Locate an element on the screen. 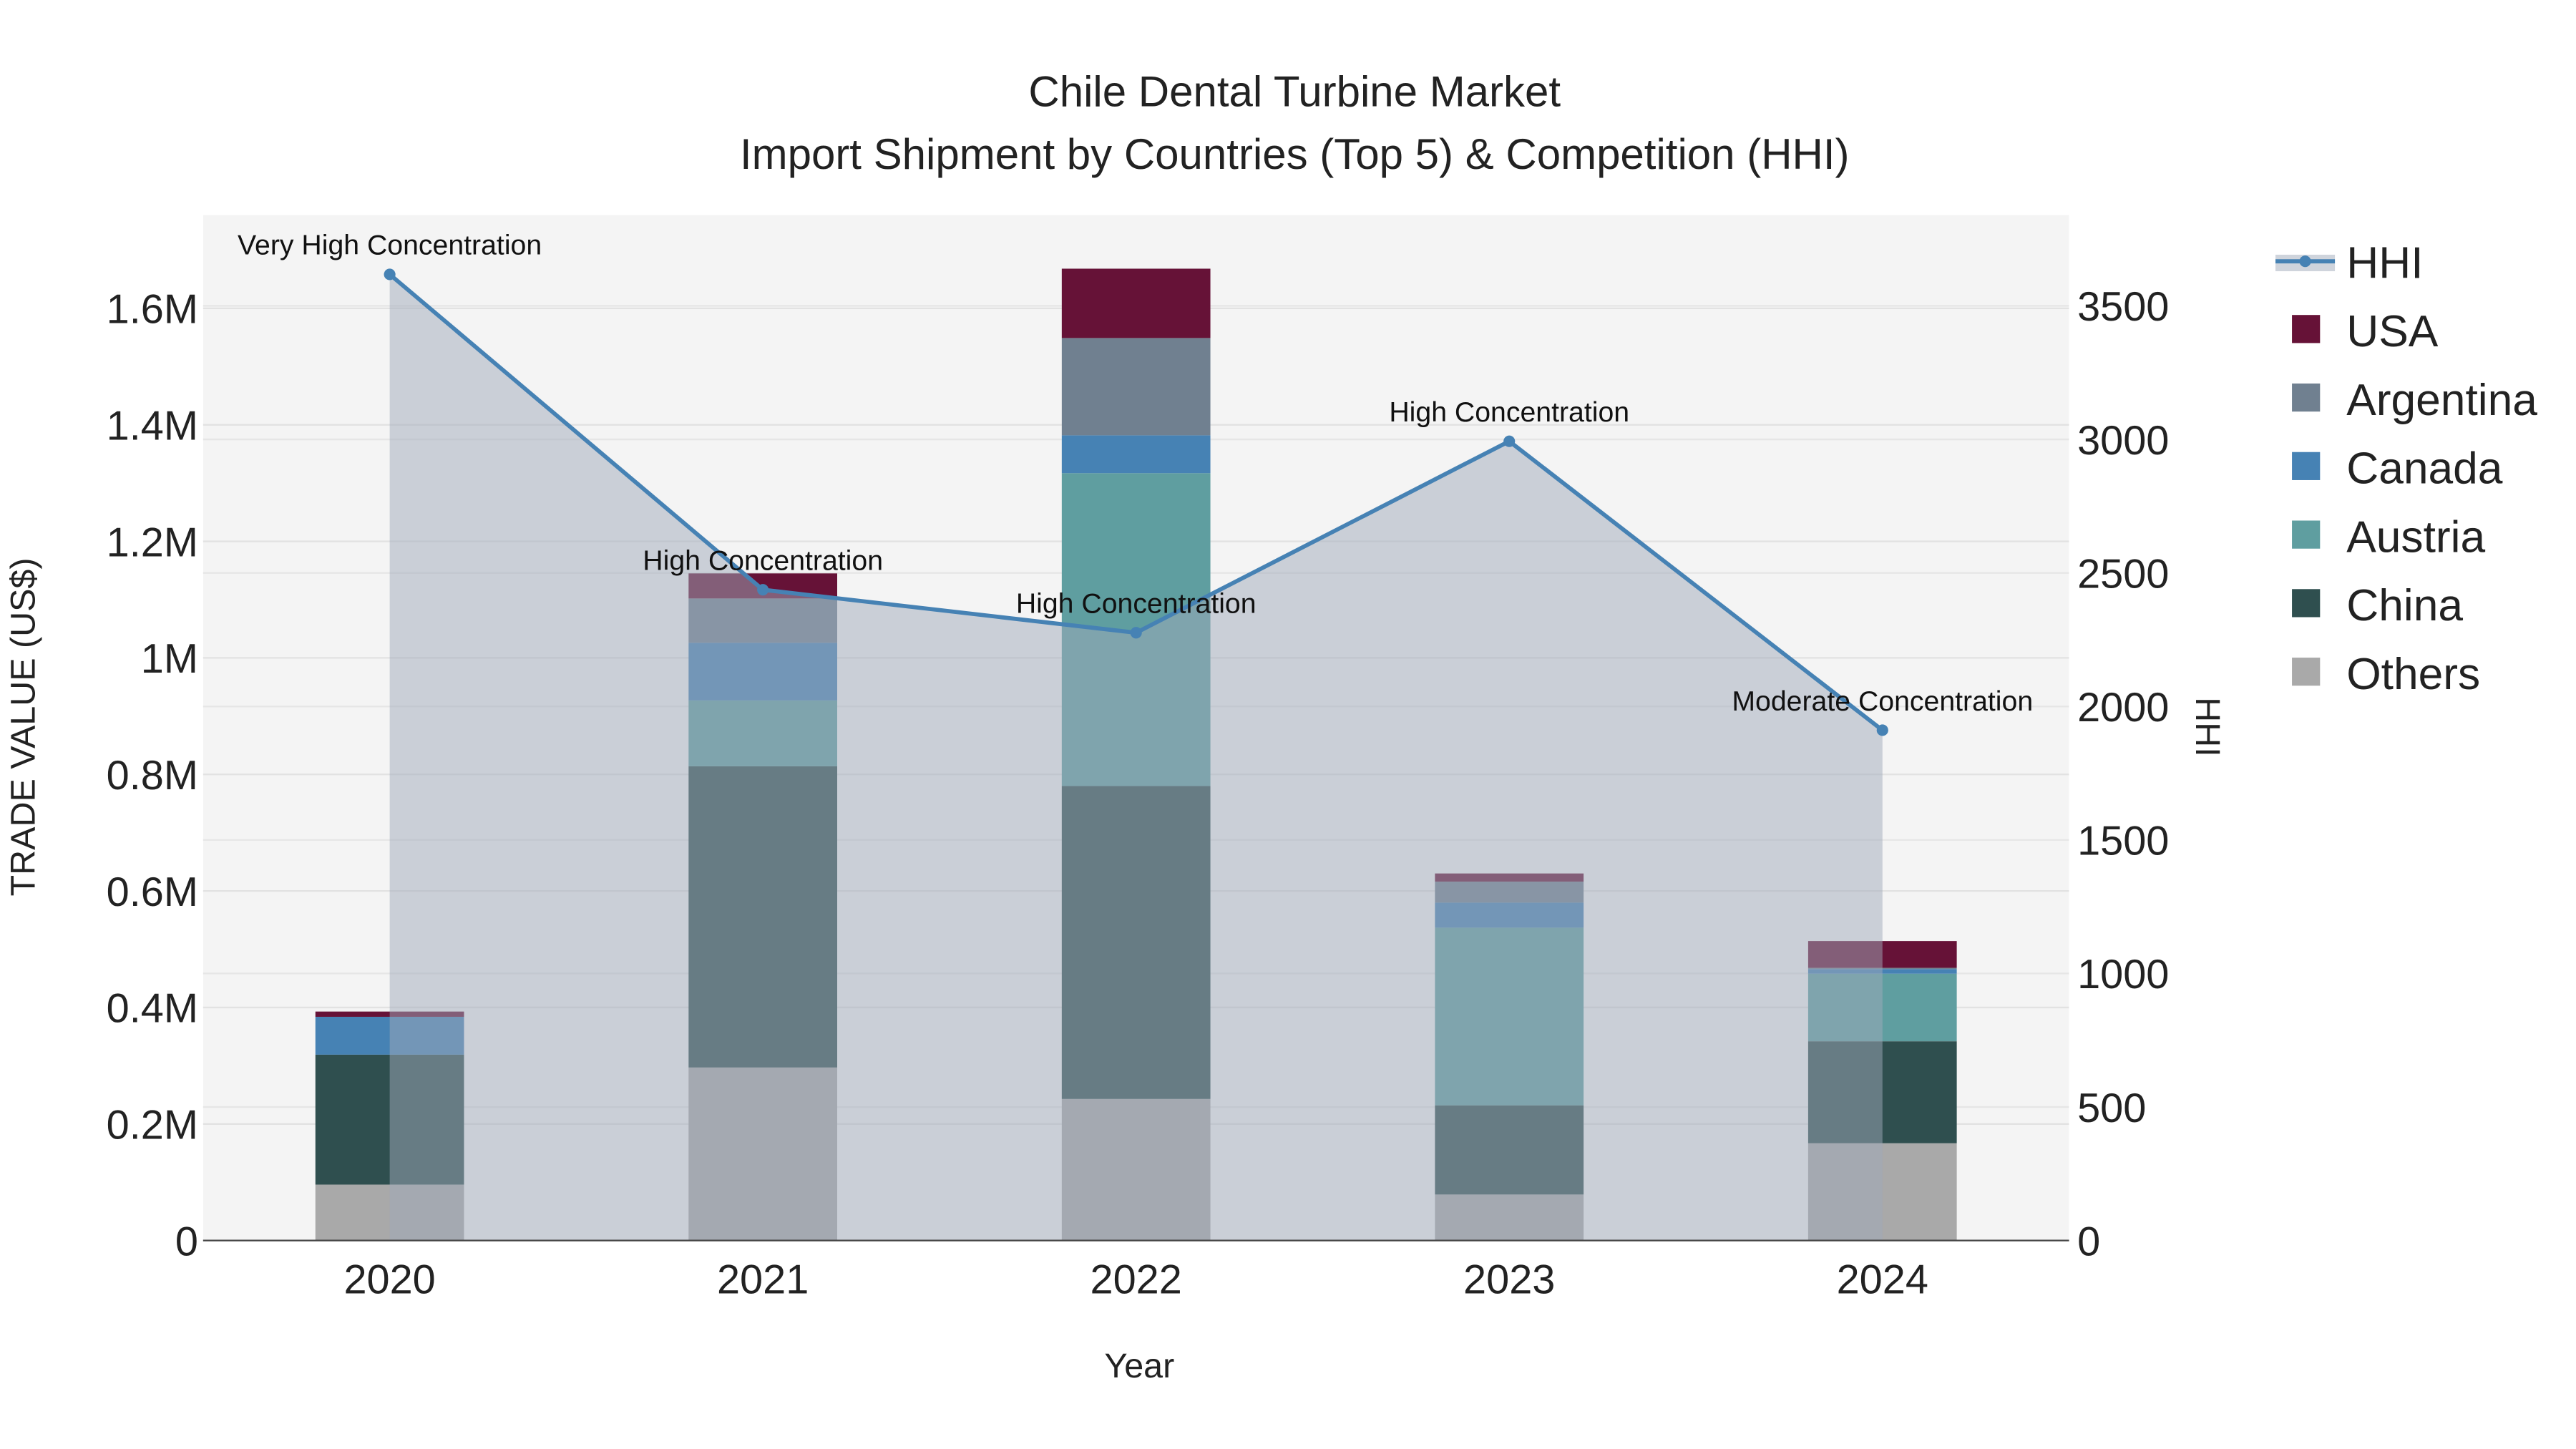  hhi-point-2023 is located at coordinates (1509, 441).